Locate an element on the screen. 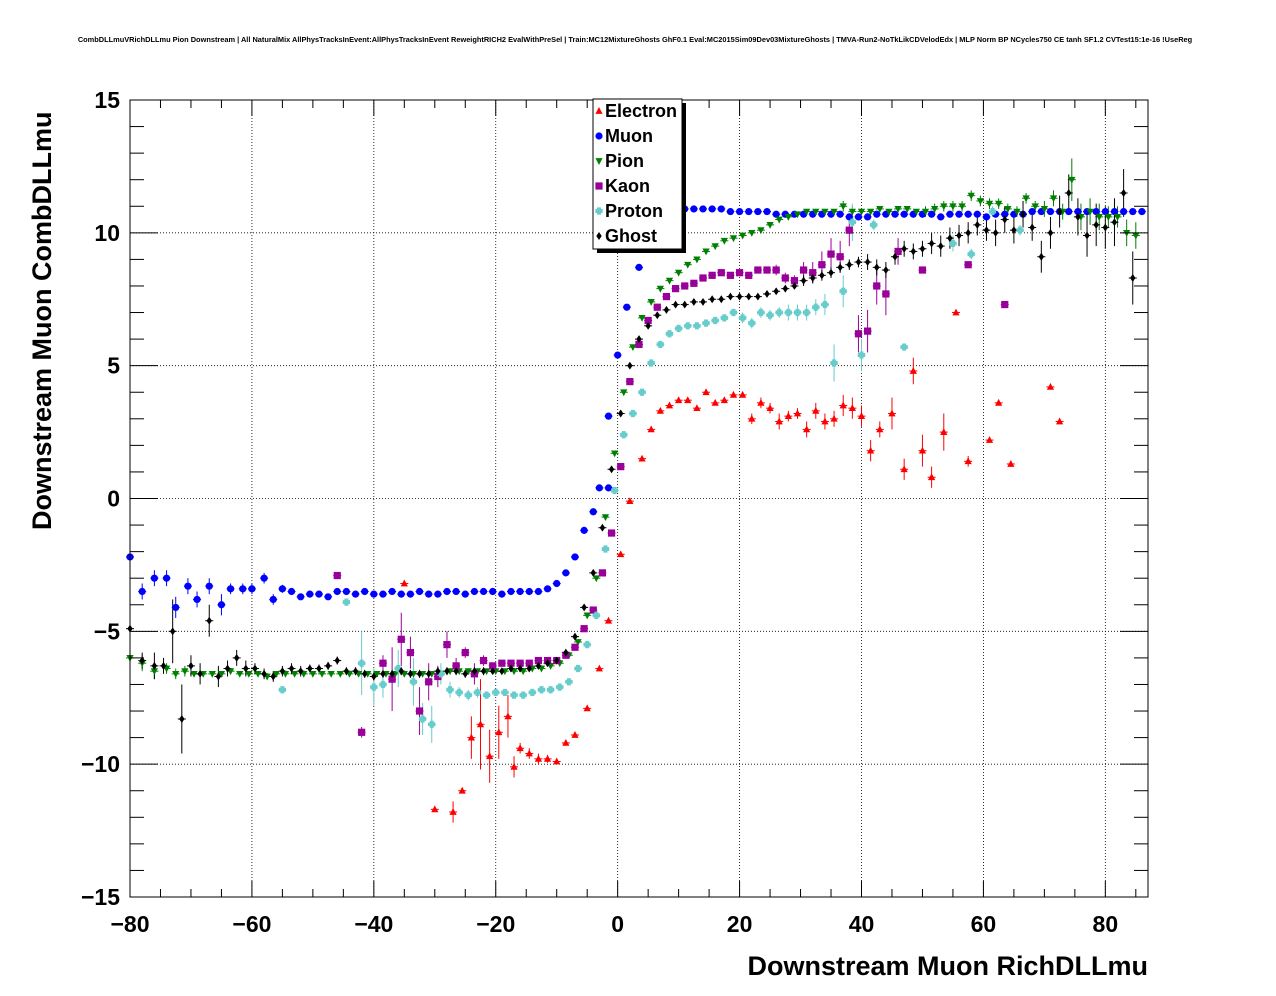 This screenshot has width=1276, height=996. legend-marker-proton is located at coordinates (599, 211).